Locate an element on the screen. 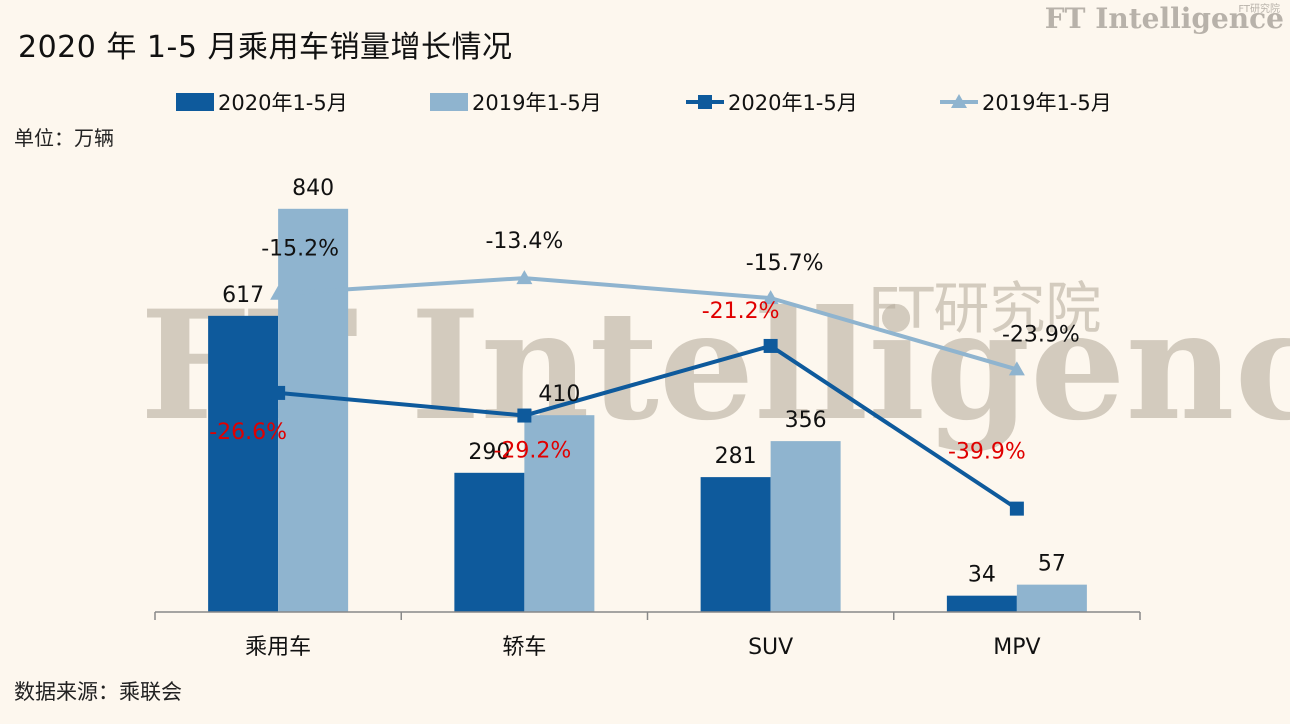 Image resolution: width=1290 pixels, height=724 pixels. bar-value-label: 57 is located at coordinates (1052, 564).